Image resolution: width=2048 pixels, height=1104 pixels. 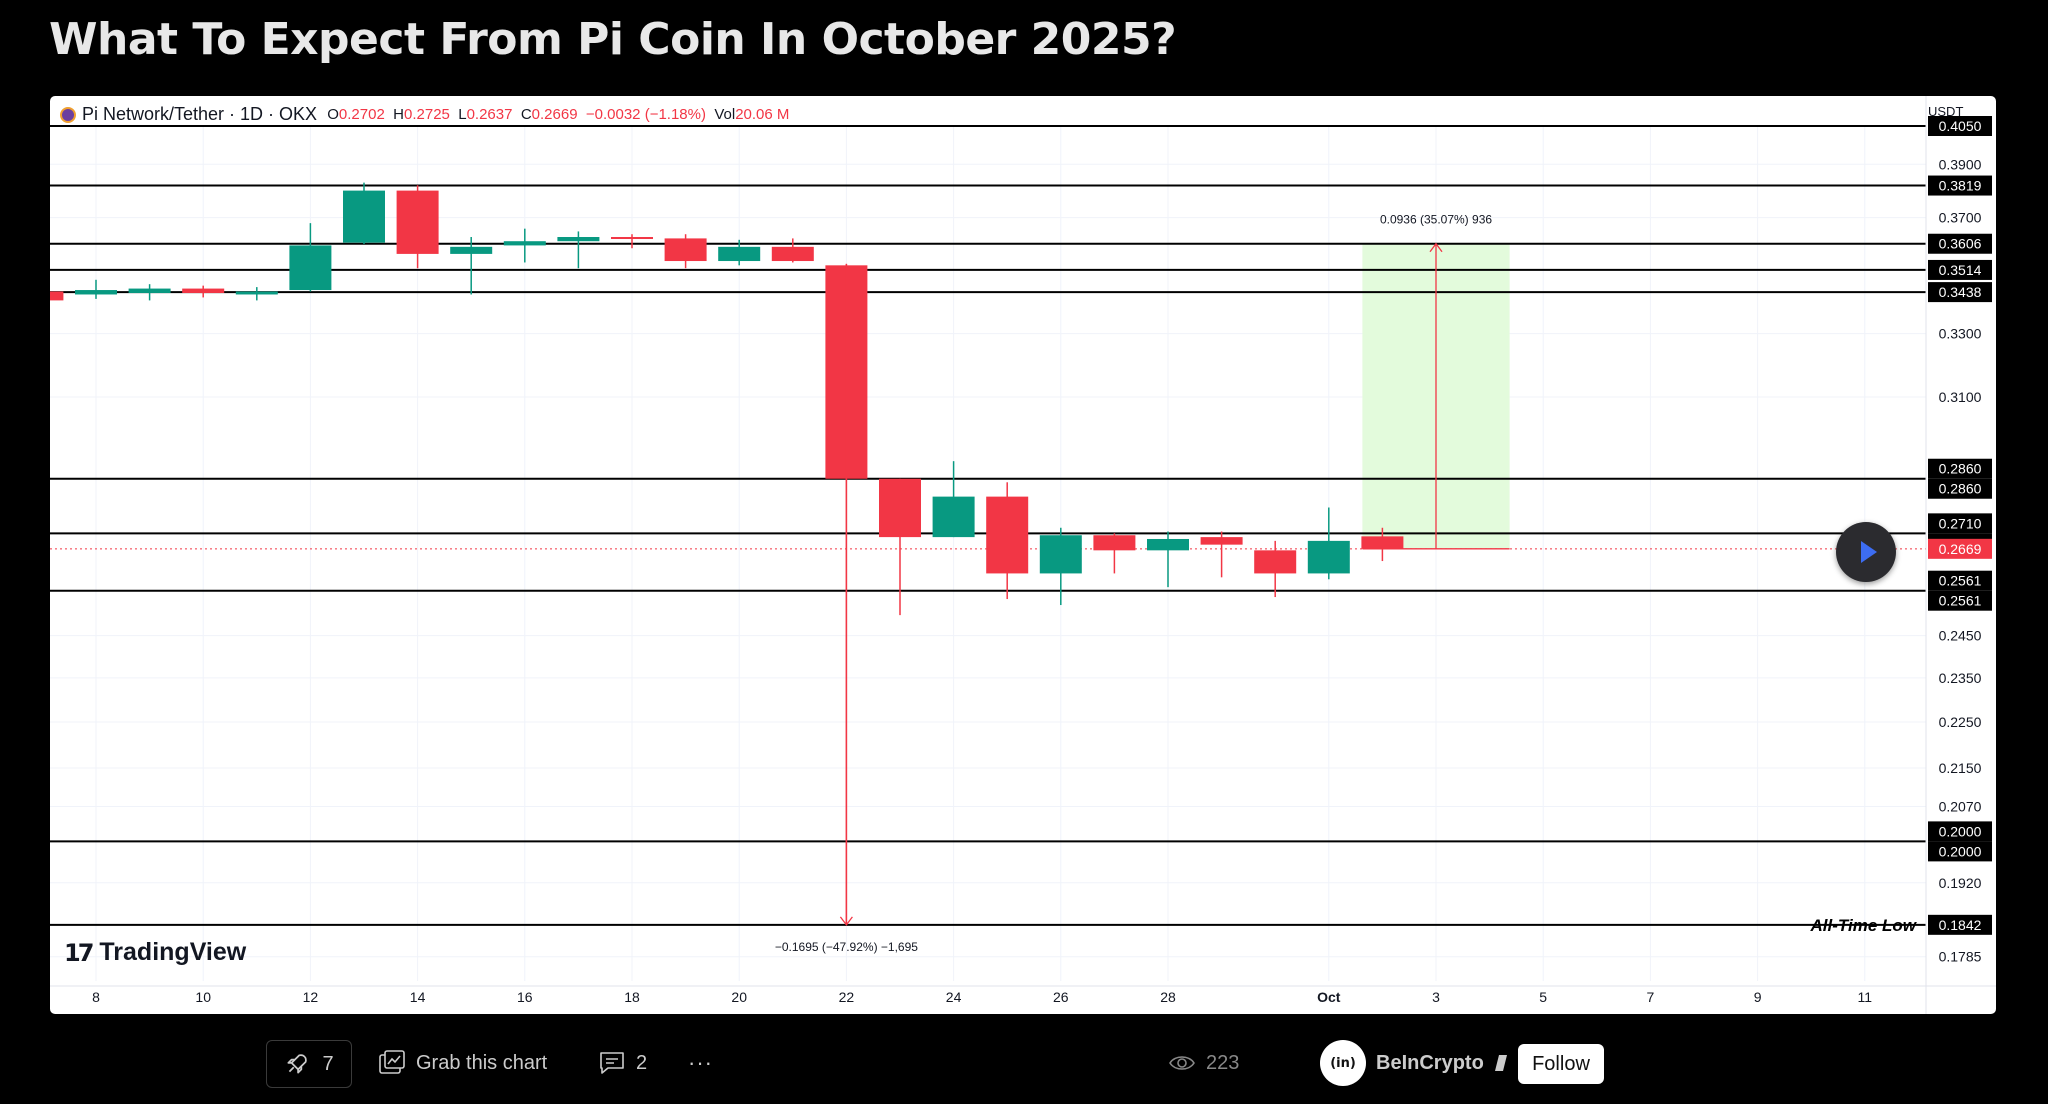 I want to click on drop-measure-label: −0.1695 (−47.92%) −1,695, so click(x=846, y=947).